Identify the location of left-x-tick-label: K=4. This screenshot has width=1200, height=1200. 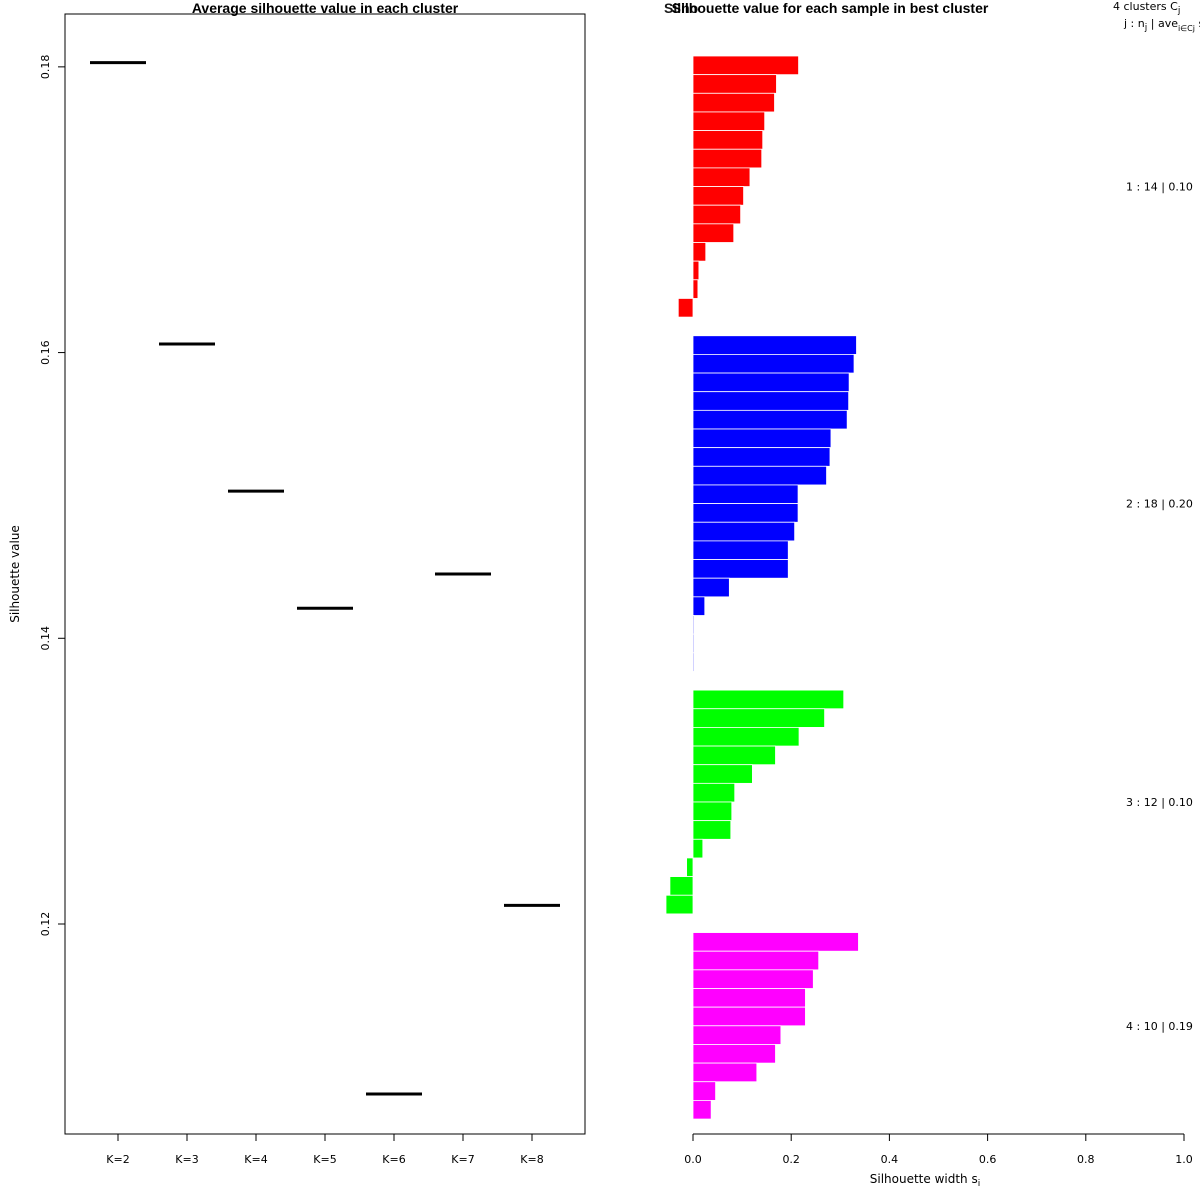
(255, 1159).